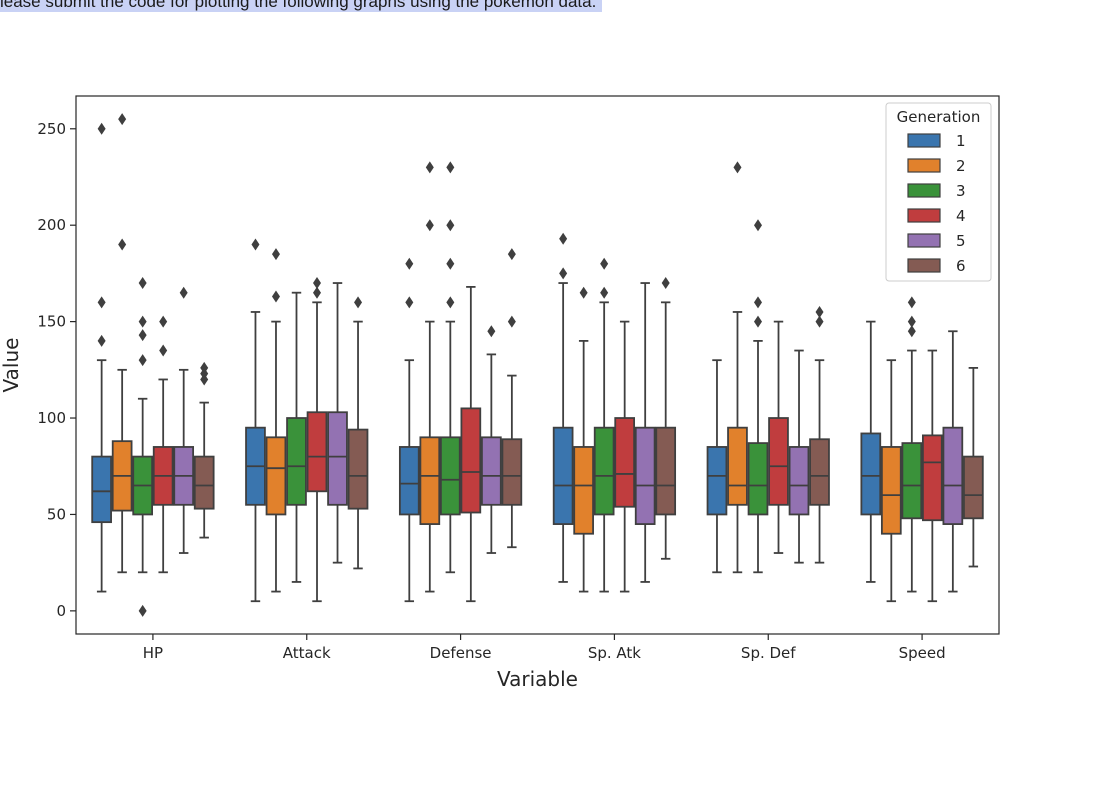  Describe the element at coordinates (939, 117) in the screenshot. I see `legend-title: Generation` at that location.